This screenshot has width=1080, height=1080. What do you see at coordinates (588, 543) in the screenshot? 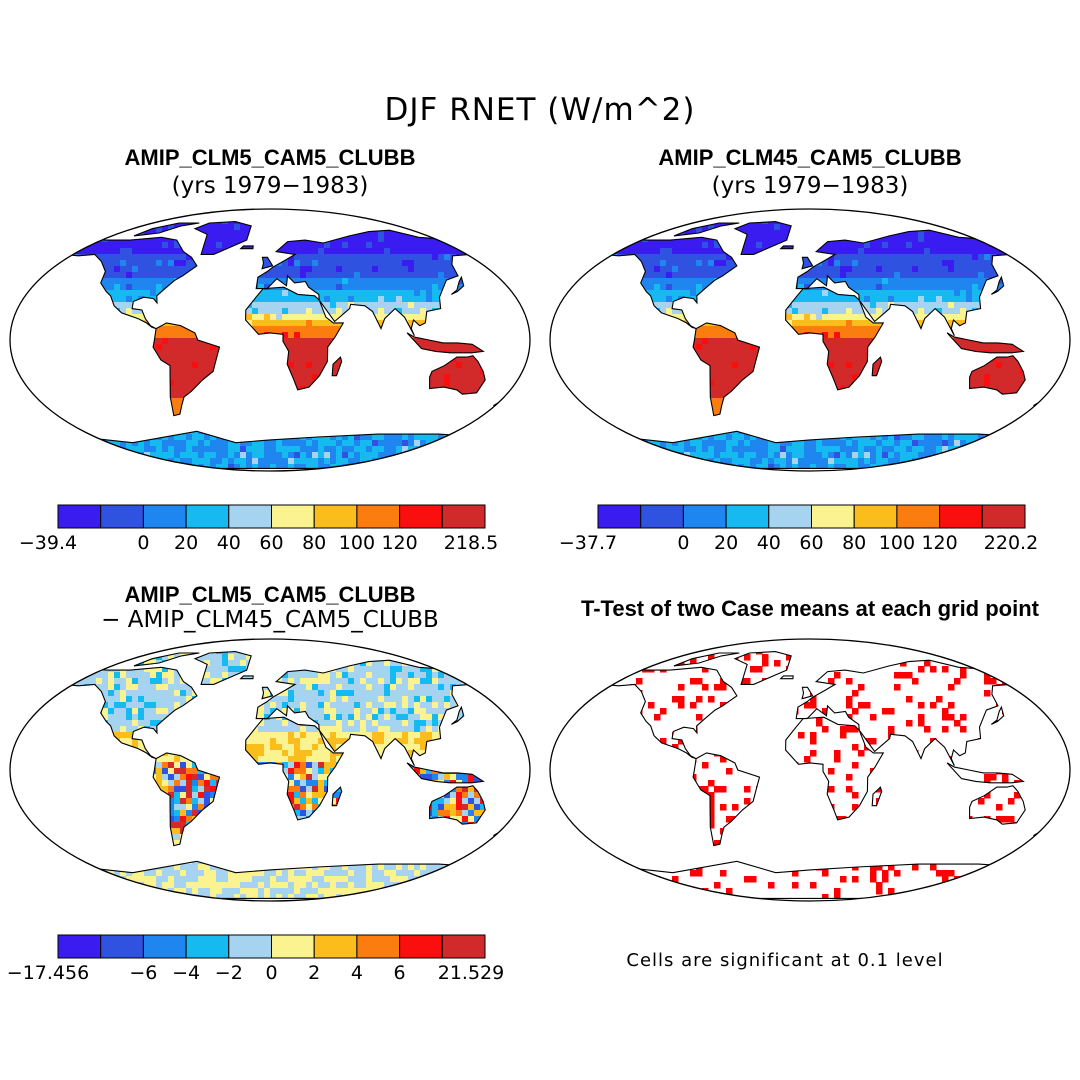
I see `colorbar-tick-label: −37.7` at bounding box center [588, 543].